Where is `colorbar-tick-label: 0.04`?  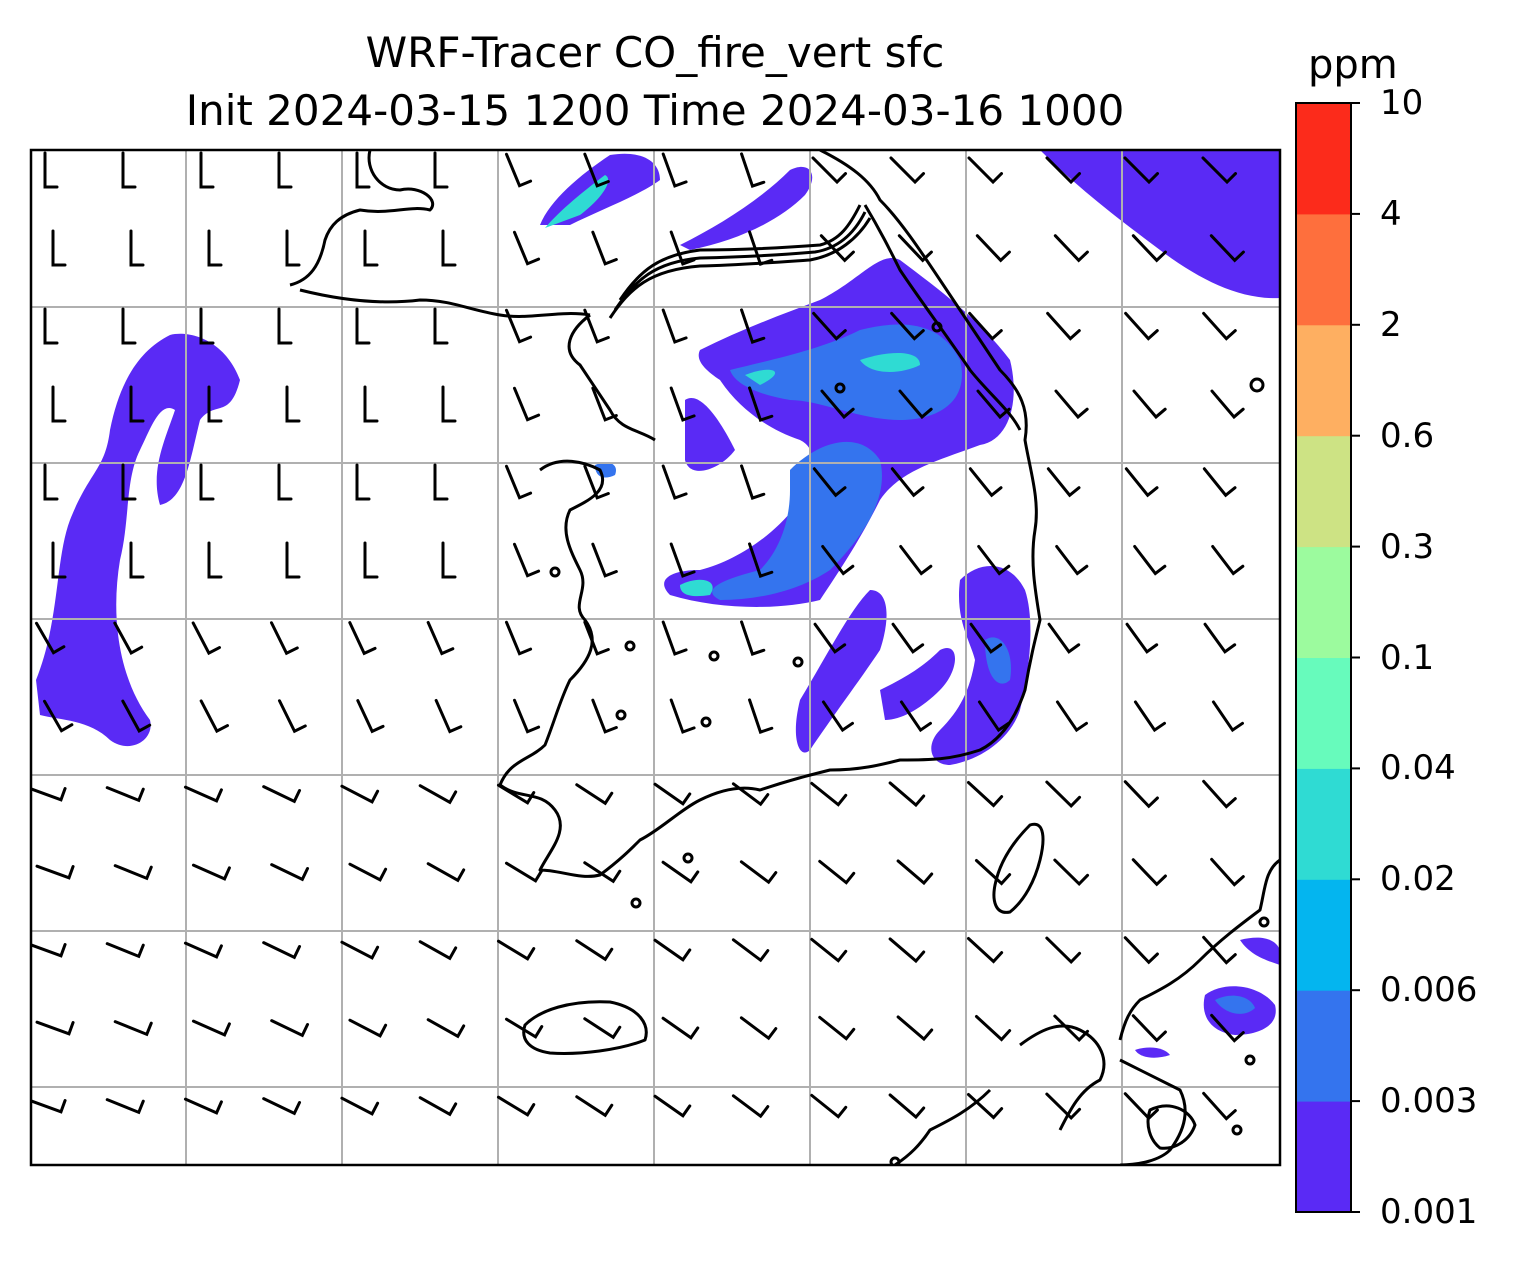
colorbar-tick-label: 0.04 is located at coordinates (1418, 768).